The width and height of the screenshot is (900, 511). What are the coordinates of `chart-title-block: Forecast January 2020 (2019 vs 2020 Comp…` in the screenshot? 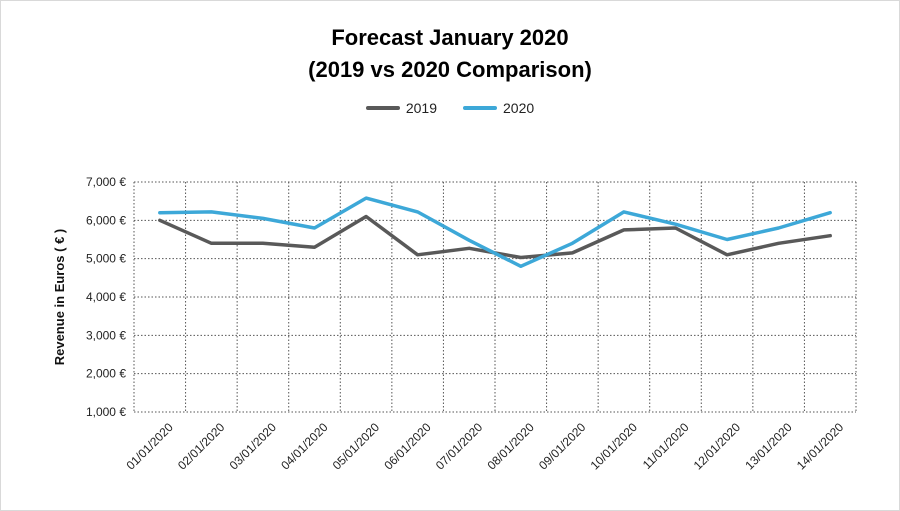 It's located at (450, 54).